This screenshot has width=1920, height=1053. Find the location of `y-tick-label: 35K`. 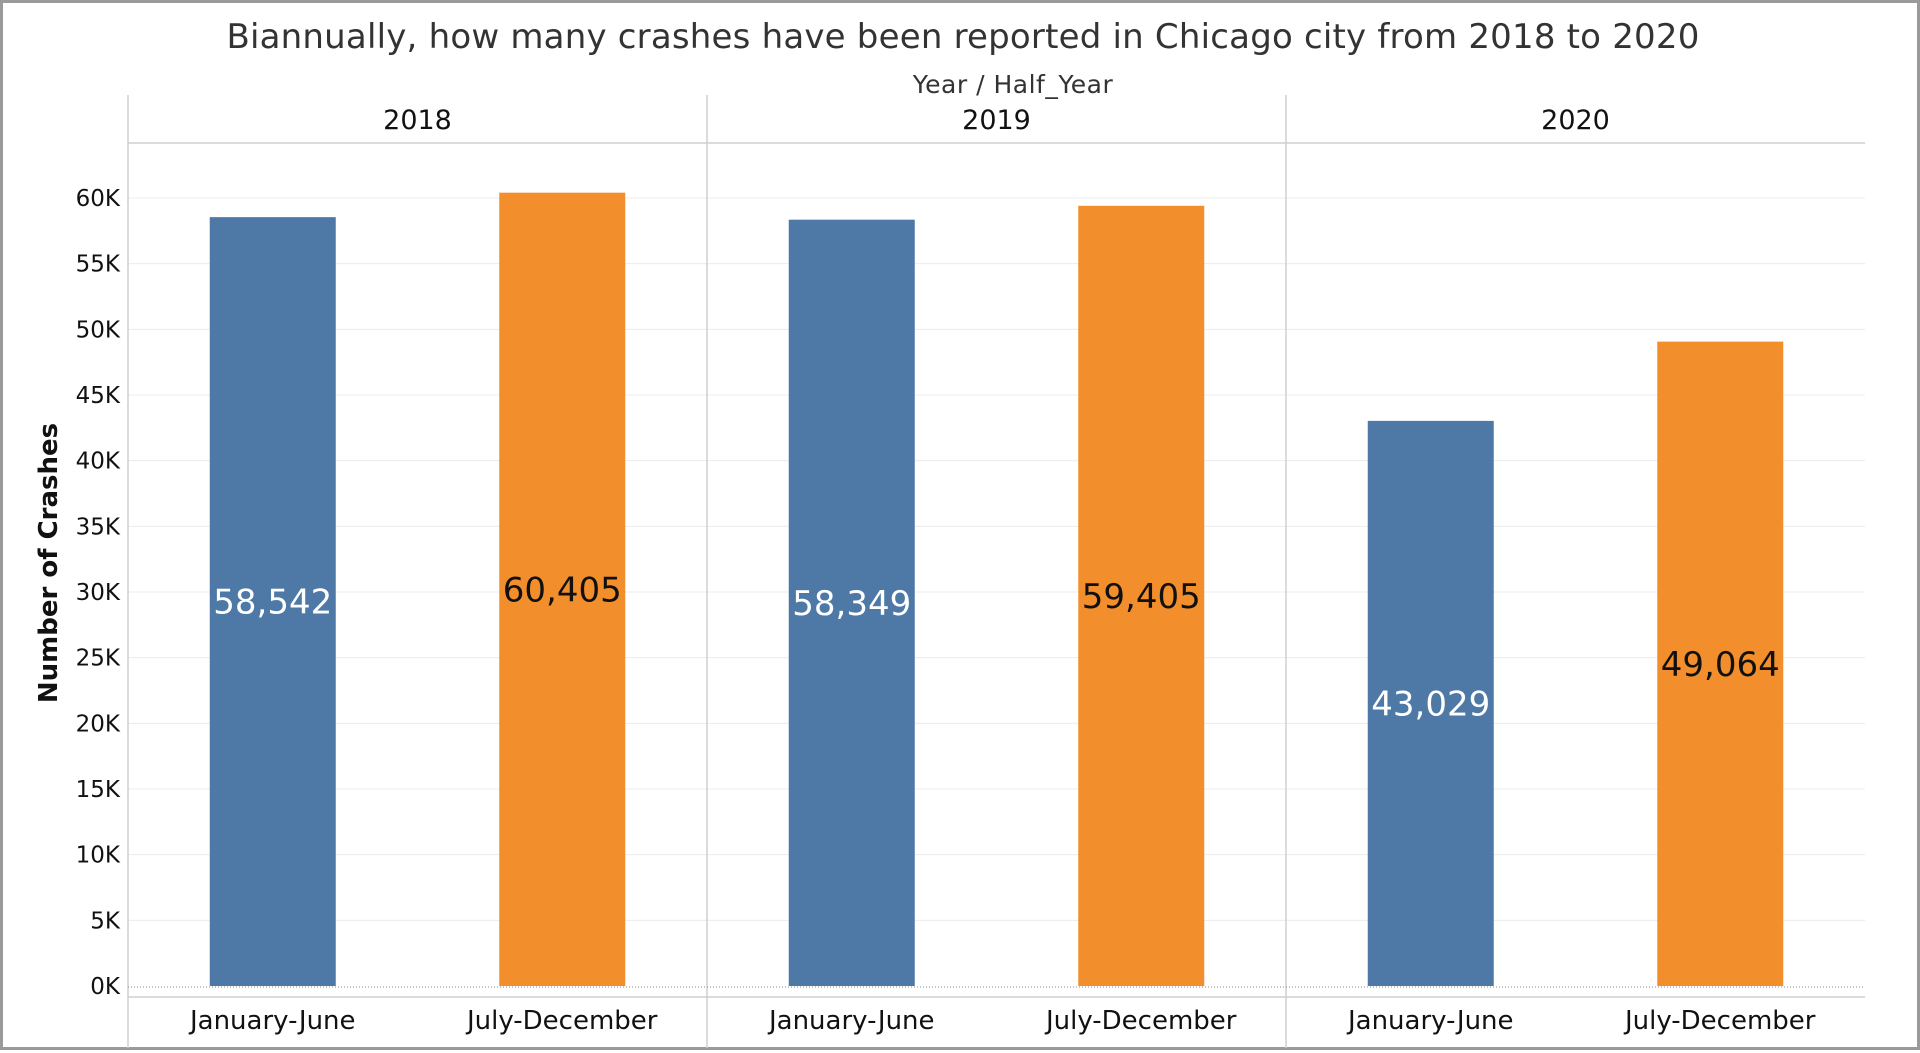

y-tick-label: 35K is located at coordinates (98, 527).